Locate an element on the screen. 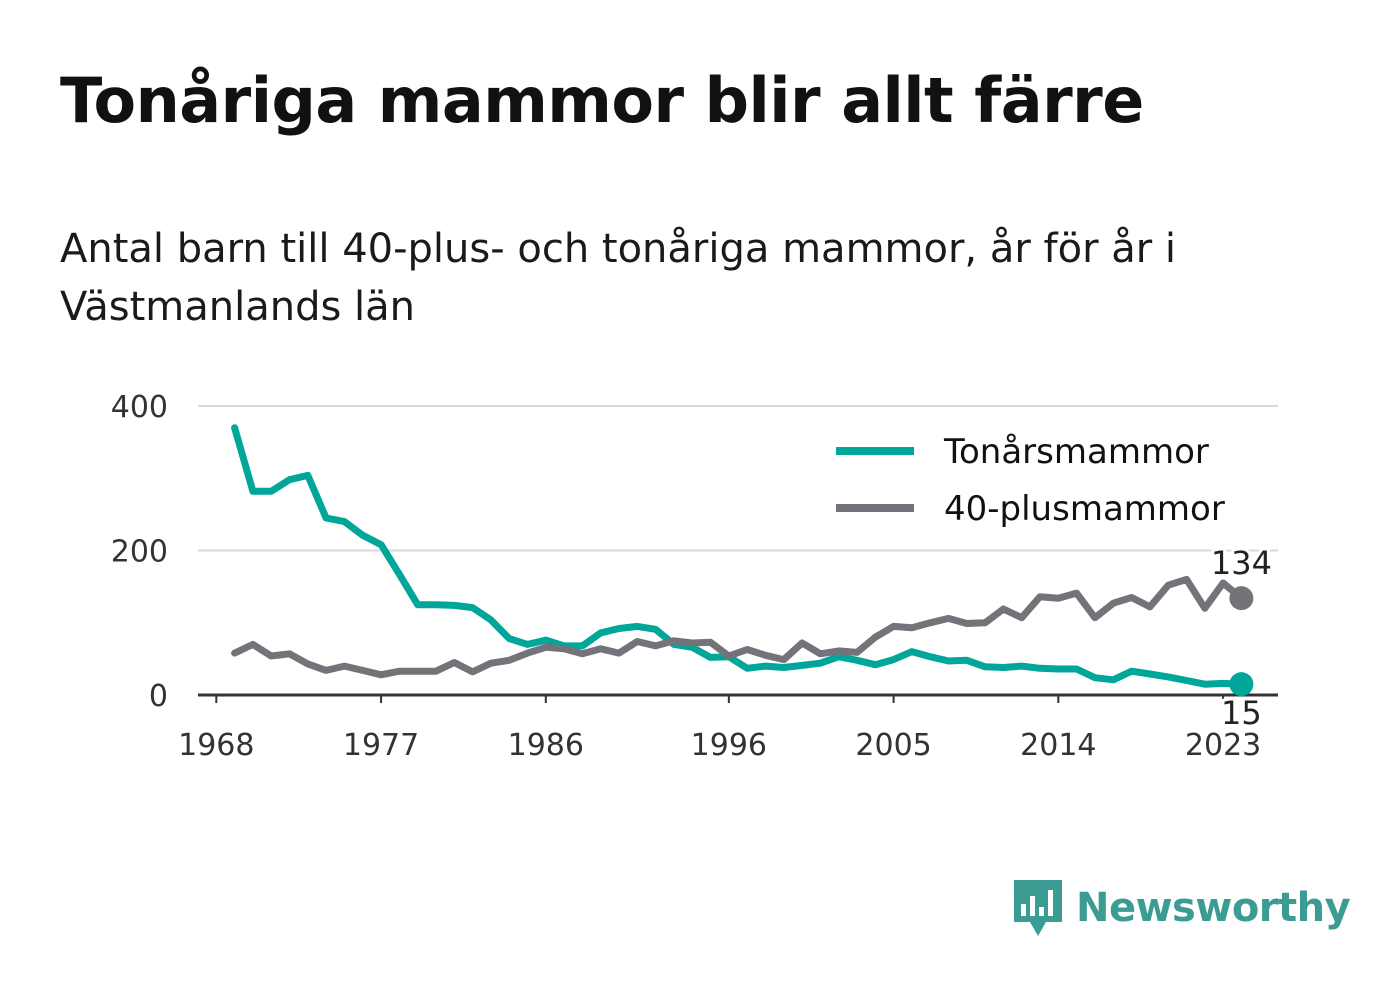 The height and width of the screenshot is (999, 1382). x-tick-label-1977: 1977 is located at coordinates (381, 745).